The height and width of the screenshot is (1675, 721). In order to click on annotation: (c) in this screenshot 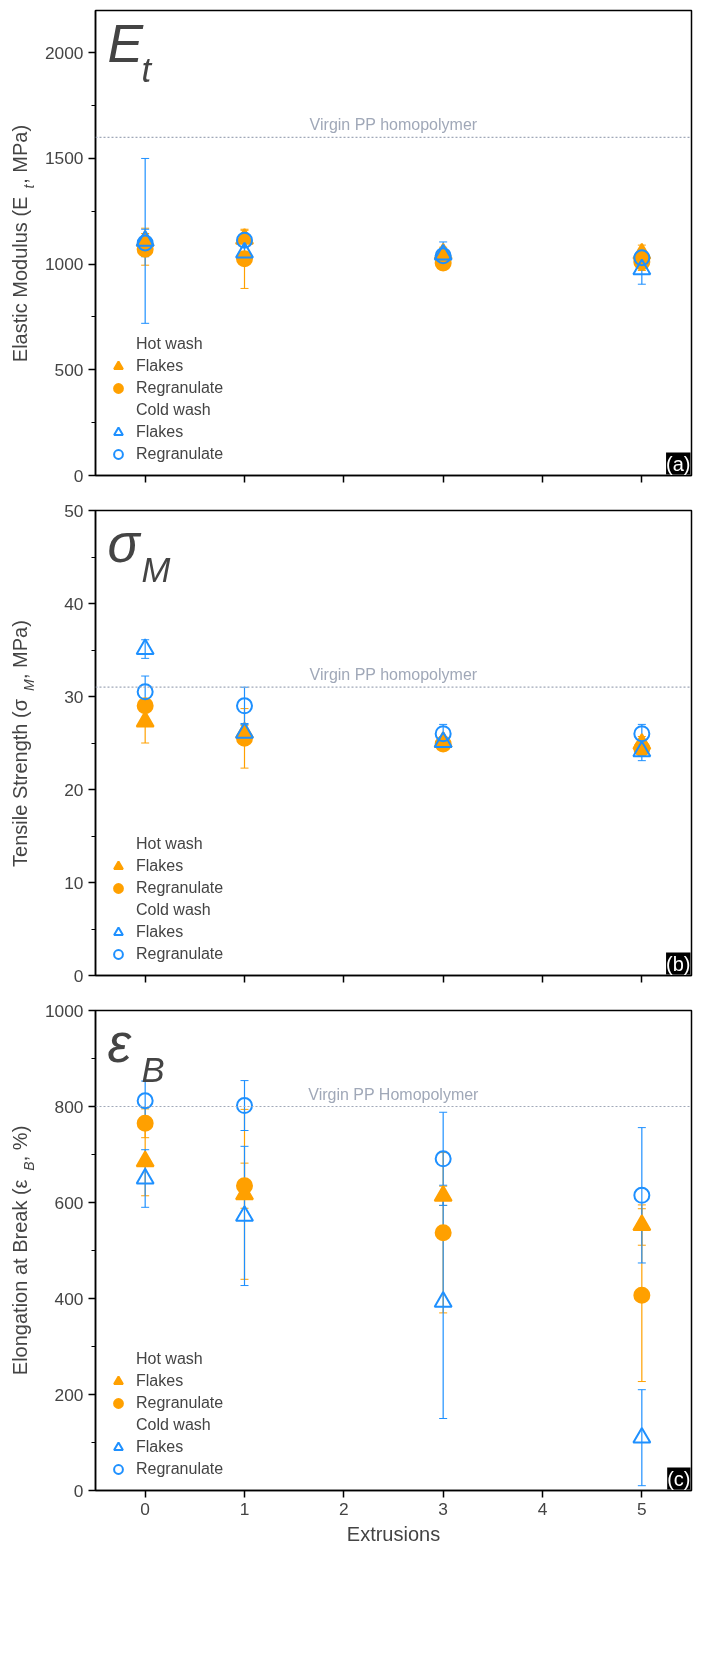, I will do `click(679, 1478)`.